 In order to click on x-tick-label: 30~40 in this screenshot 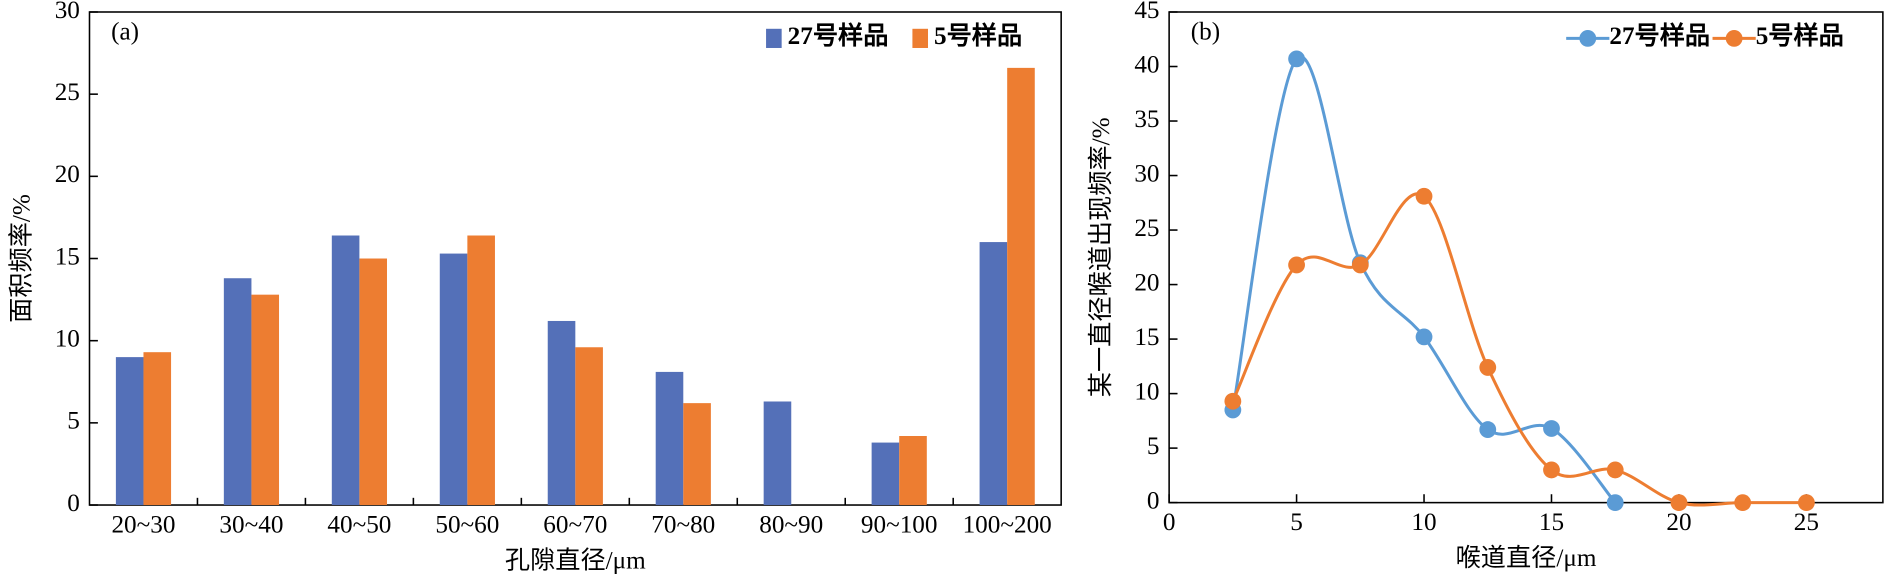, I will do `click(251, 524)`.